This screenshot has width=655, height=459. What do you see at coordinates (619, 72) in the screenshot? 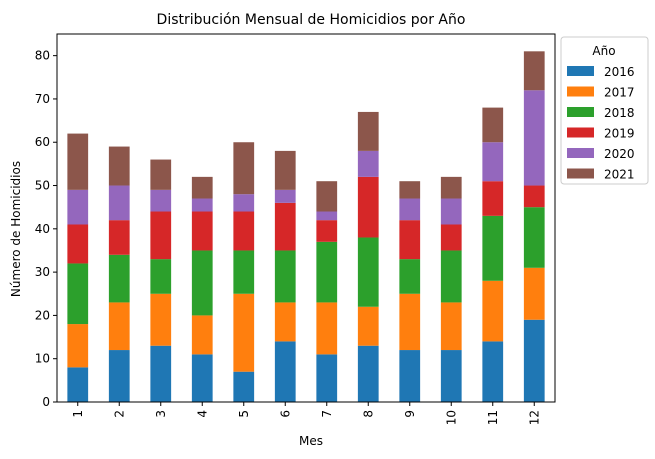
I see `legend-label-2016: 2016` at bounding box center [619, 72].